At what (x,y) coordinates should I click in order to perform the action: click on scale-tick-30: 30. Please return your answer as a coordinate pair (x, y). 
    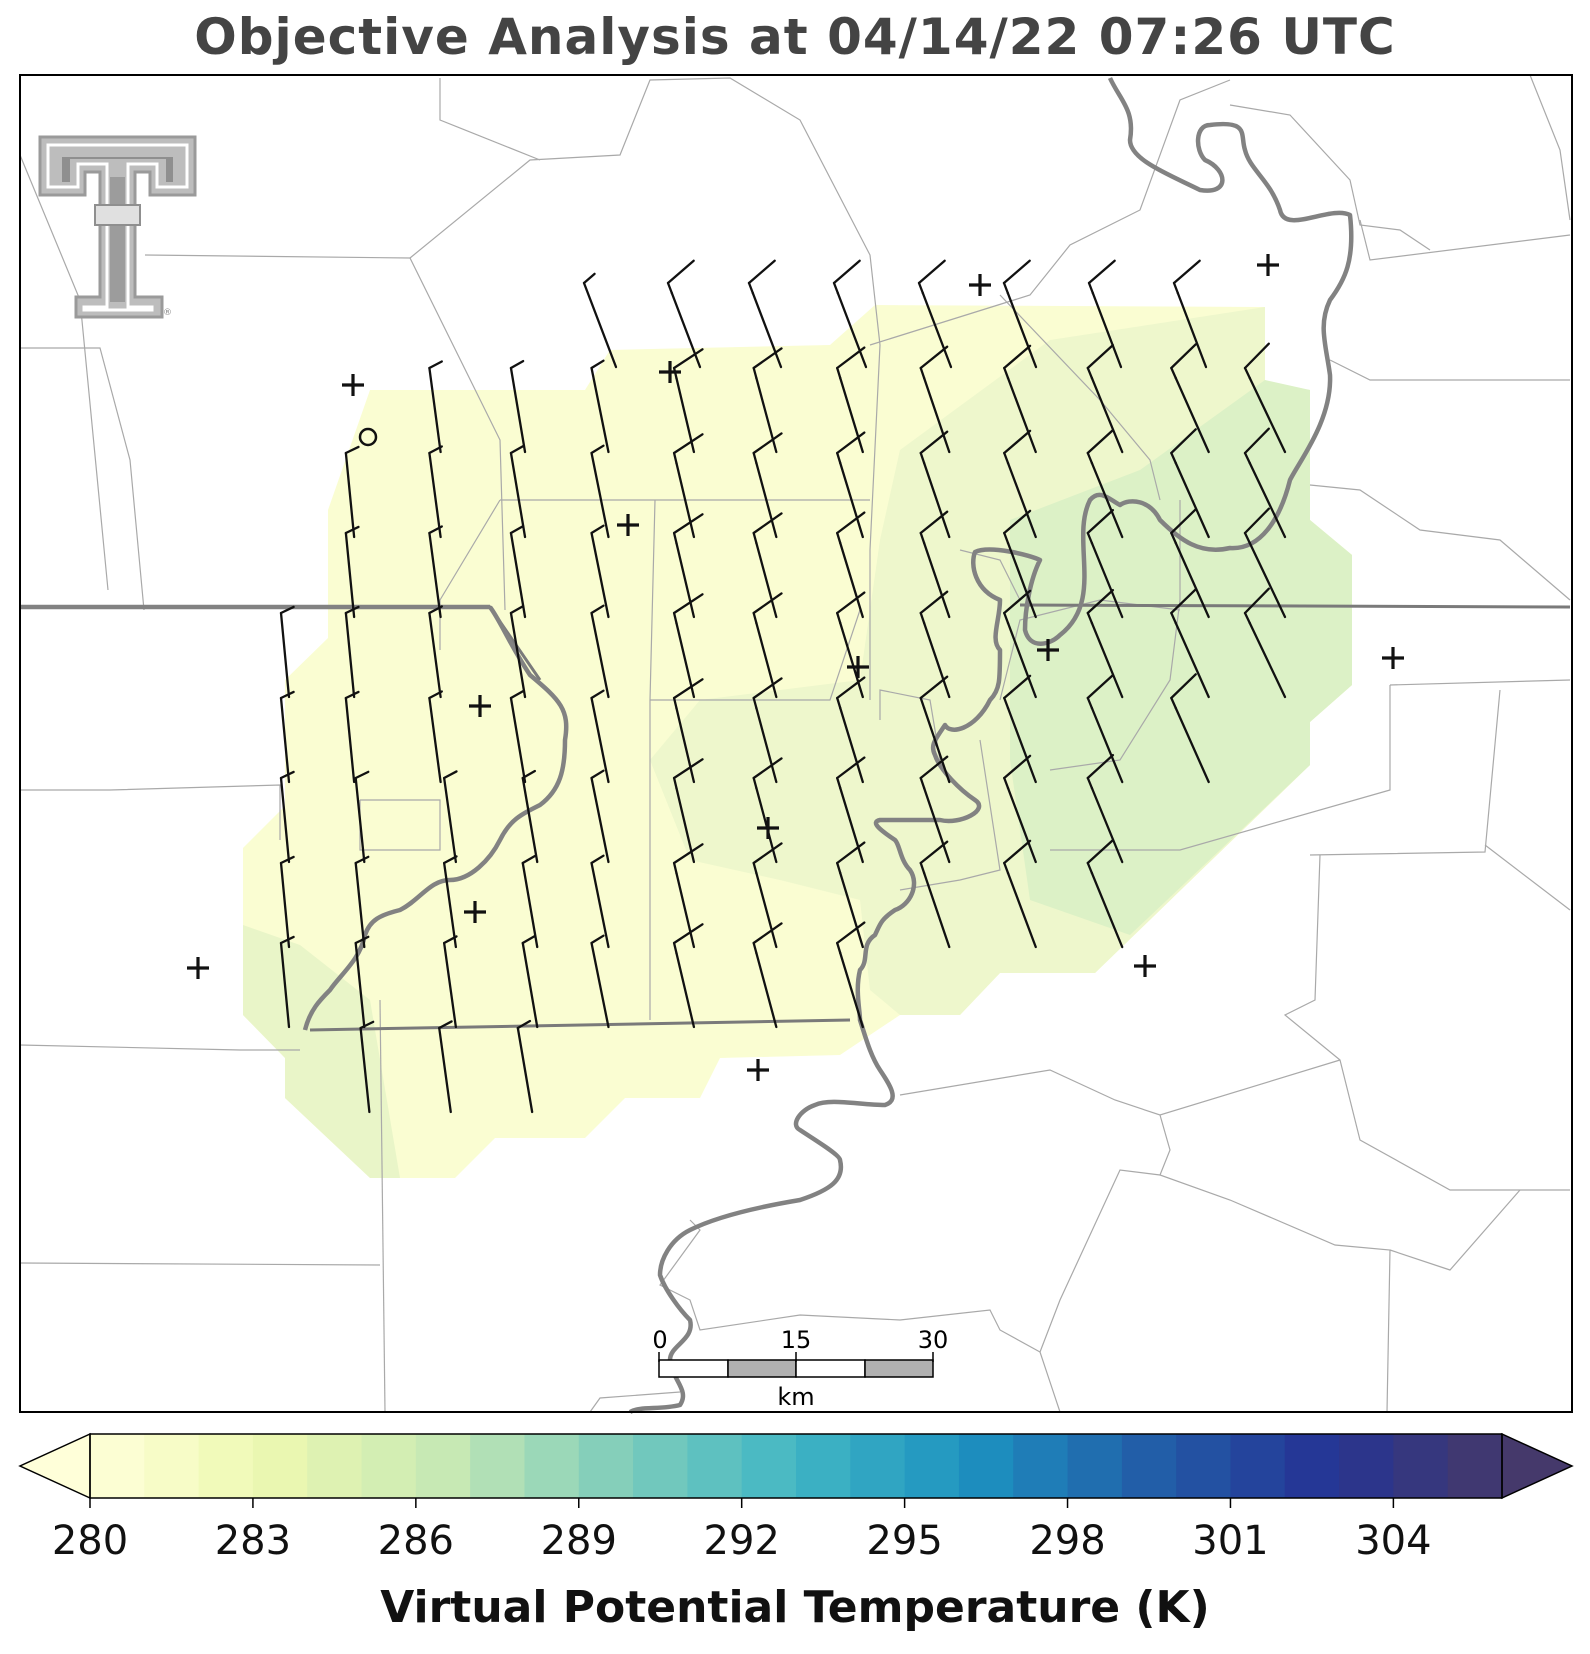
    Looking at the image, I should click on (933, 1340).